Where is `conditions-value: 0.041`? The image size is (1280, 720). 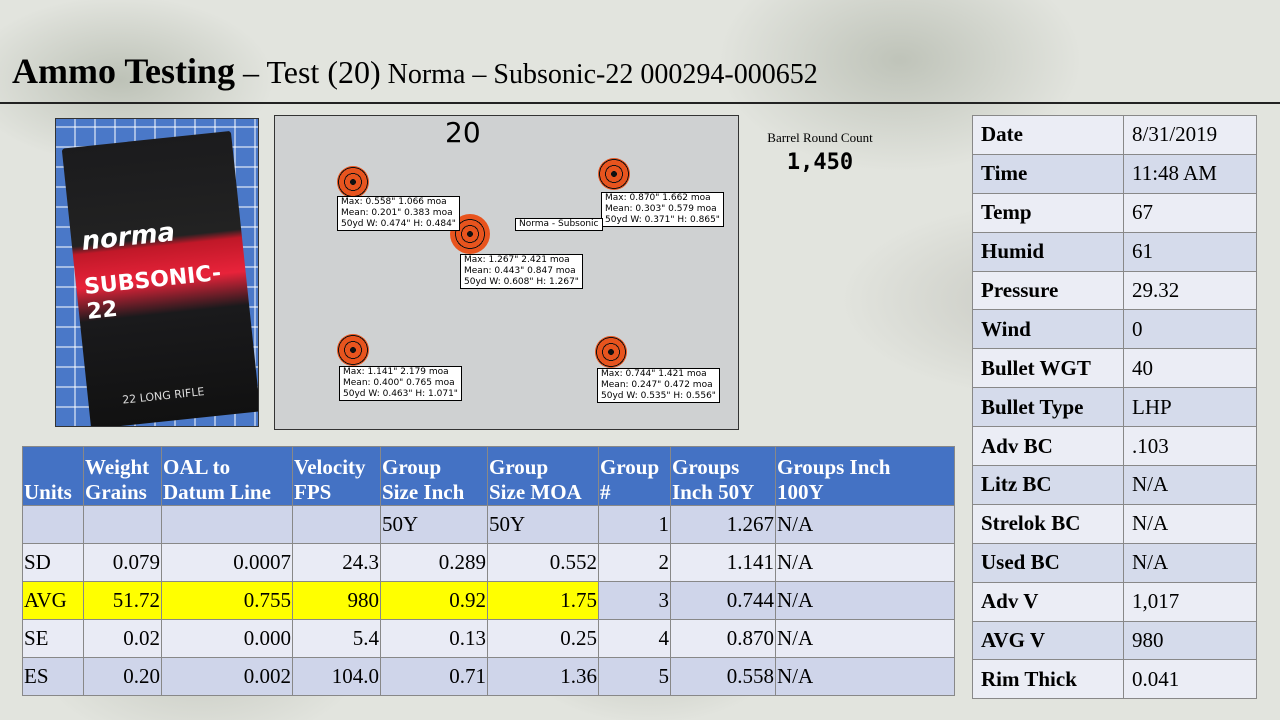
conditions-value: 0.041 is located at coordinates (1190, 679).